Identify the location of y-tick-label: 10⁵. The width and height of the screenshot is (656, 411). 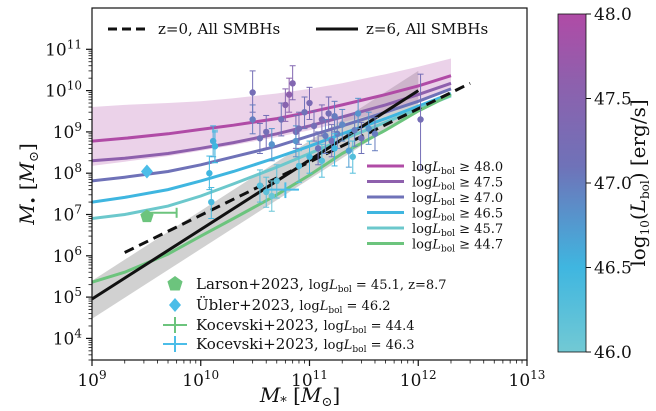
(67, 296).